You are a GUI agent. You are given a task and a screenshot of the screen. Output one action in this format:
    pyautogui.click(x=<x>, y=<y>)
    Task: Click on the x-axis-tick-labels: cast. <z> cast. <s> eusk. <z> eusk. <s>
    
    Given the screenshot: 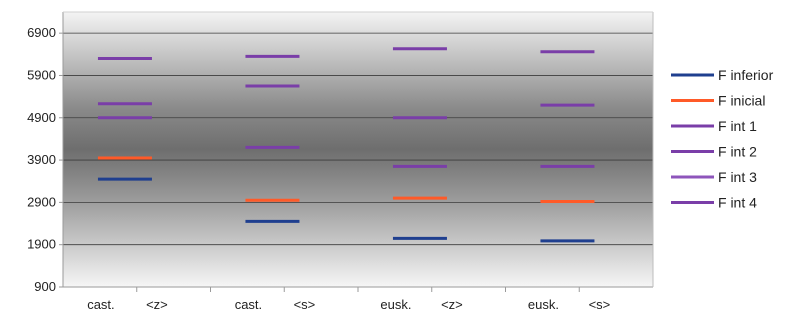 What is the action you would take?
    pyautogui.click(x=348, y=299)
    